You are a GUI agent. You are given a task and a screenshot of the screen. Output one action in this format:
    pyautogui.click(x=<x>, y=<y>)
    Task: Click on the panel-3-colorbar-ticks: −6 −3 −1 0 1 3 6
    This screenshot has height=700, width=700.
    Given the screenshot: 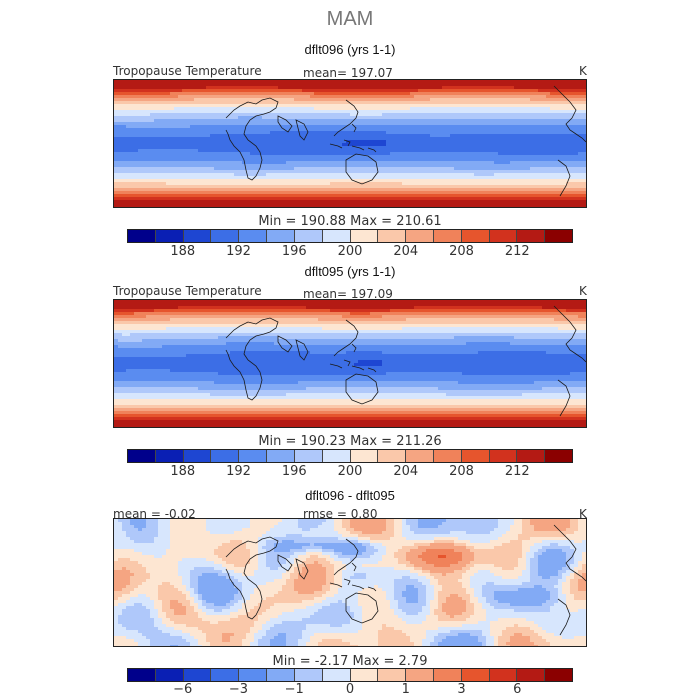 What is the action you would take?
    pyautogui.click(x=350, y=690)
    